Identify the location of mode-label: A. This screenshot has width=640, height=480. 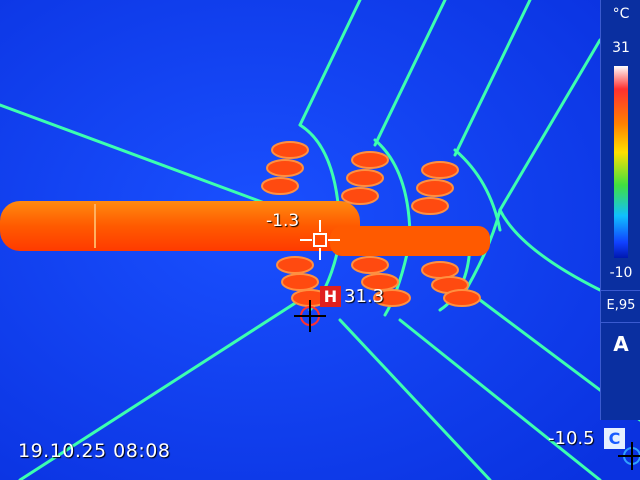
(621, 344).